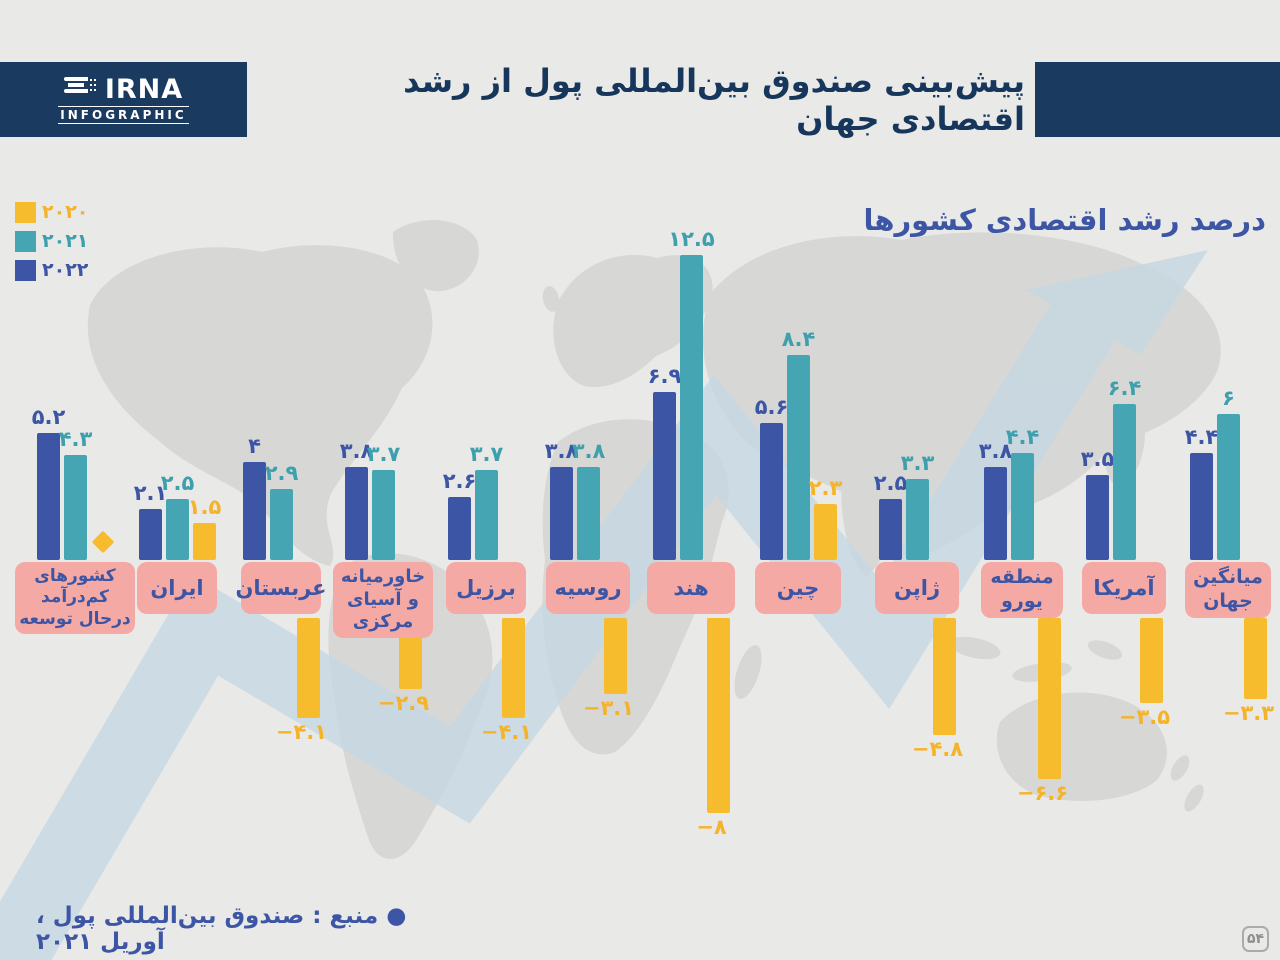 This screenshot has height=960, width=1280. What do you see at coordinates (486, 588) in the screenshot?
I see `category-label: برزیل` at bounding box center [486, 588].